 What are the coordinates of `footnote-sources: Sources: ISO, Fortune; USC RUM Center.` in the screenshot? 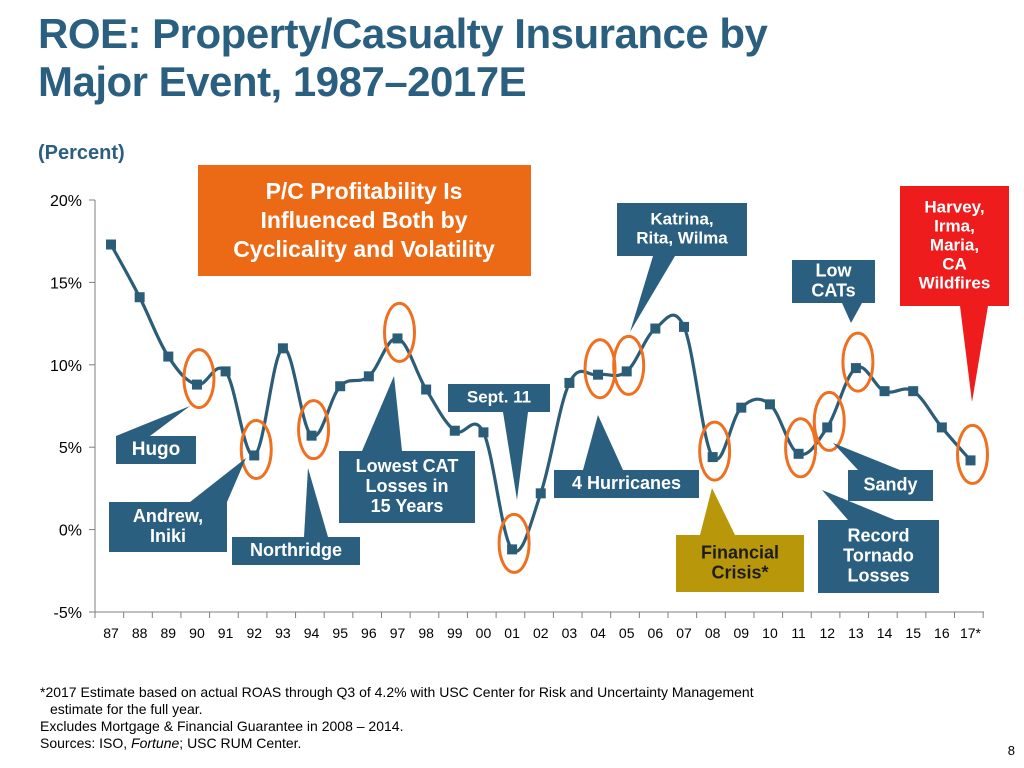 It's located at (490, 743).